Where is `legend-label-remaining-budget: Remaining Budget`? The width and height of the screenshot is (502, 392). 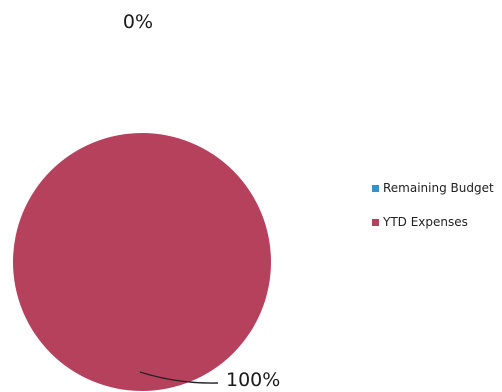 legend-label-remaining-budget: Remaining Budget is located at coordinates (438, 188).